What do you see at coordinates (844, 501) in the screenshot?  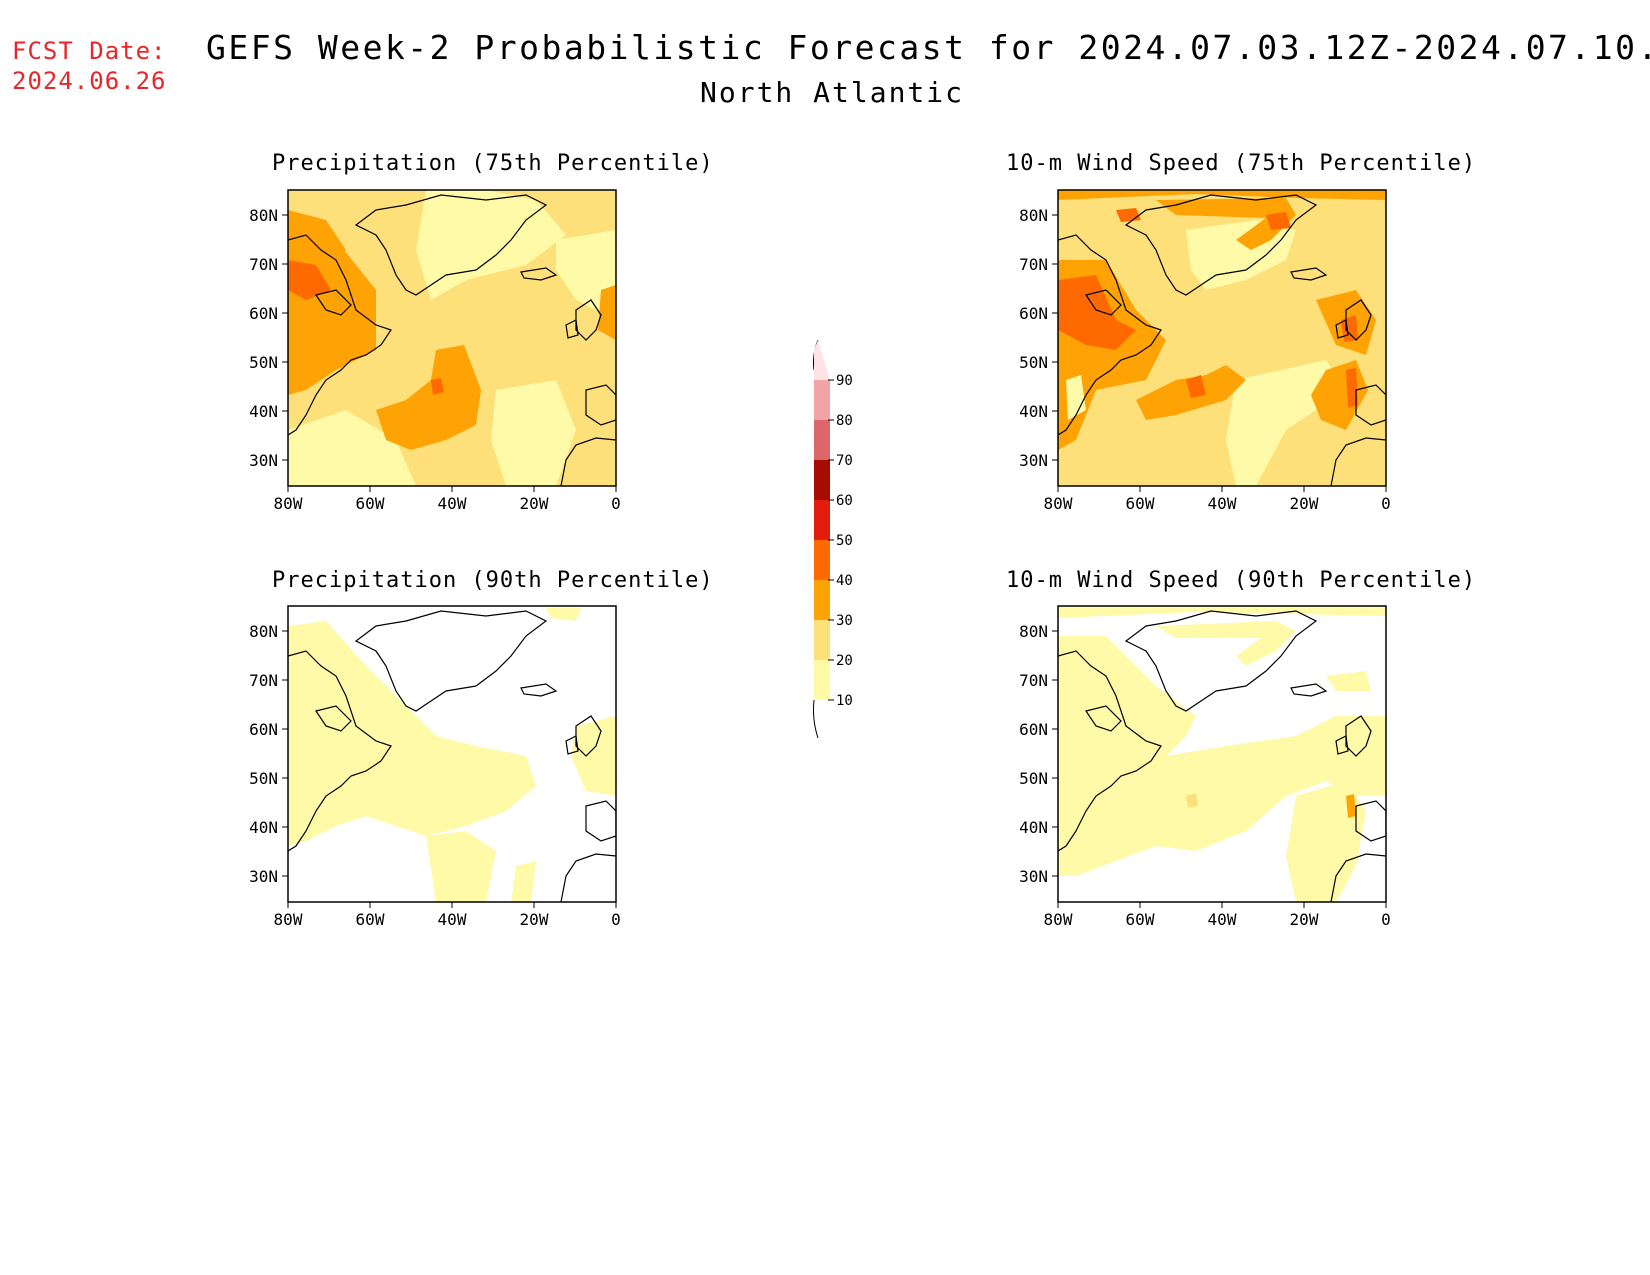 I see `colorbar-label: 60` at bounding box center [844, 501].